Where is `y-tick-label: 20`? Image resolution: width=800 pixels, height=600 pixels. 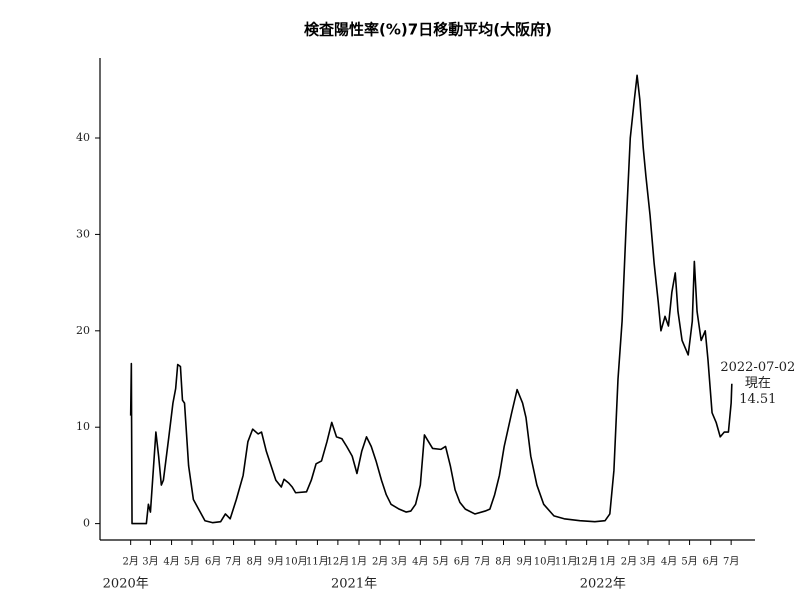
y-tick-label: 20 is located at coordinates (83, 330).